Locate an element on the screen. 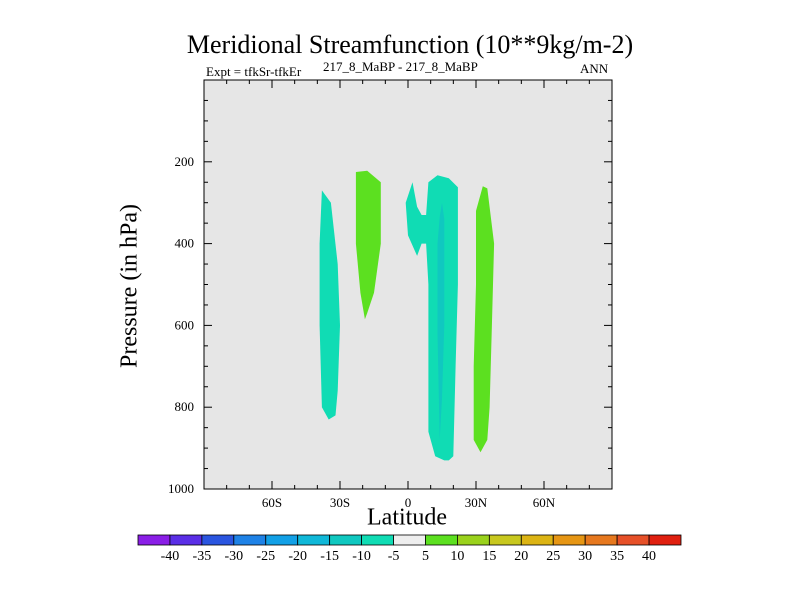  colorbar-label: -30 is located at coordinates (233, 556).